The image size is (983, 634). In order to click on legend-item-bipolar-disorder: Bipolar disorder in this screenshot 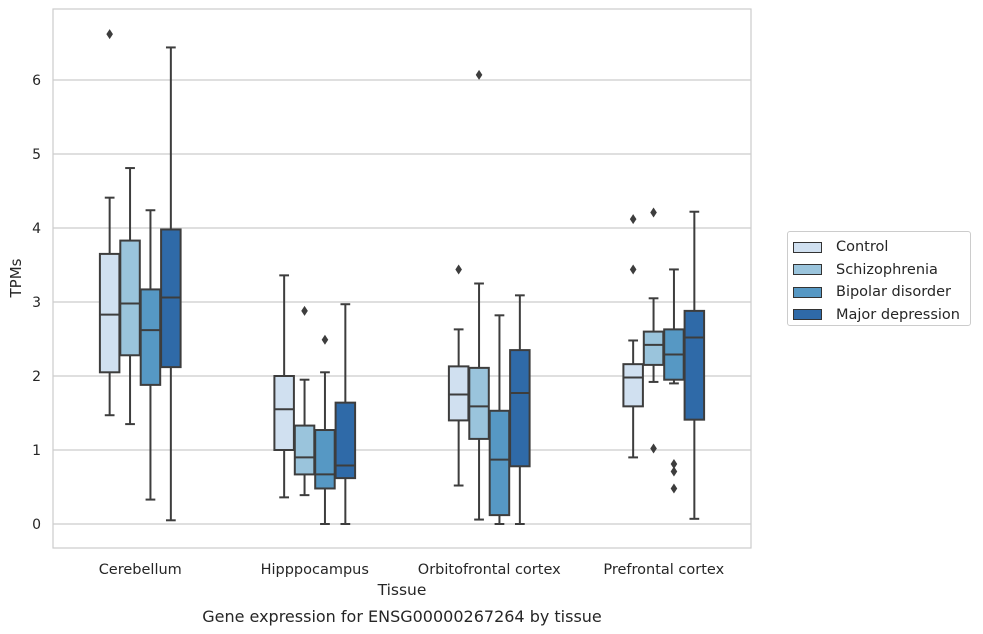, I will do `click(879, 292)`.